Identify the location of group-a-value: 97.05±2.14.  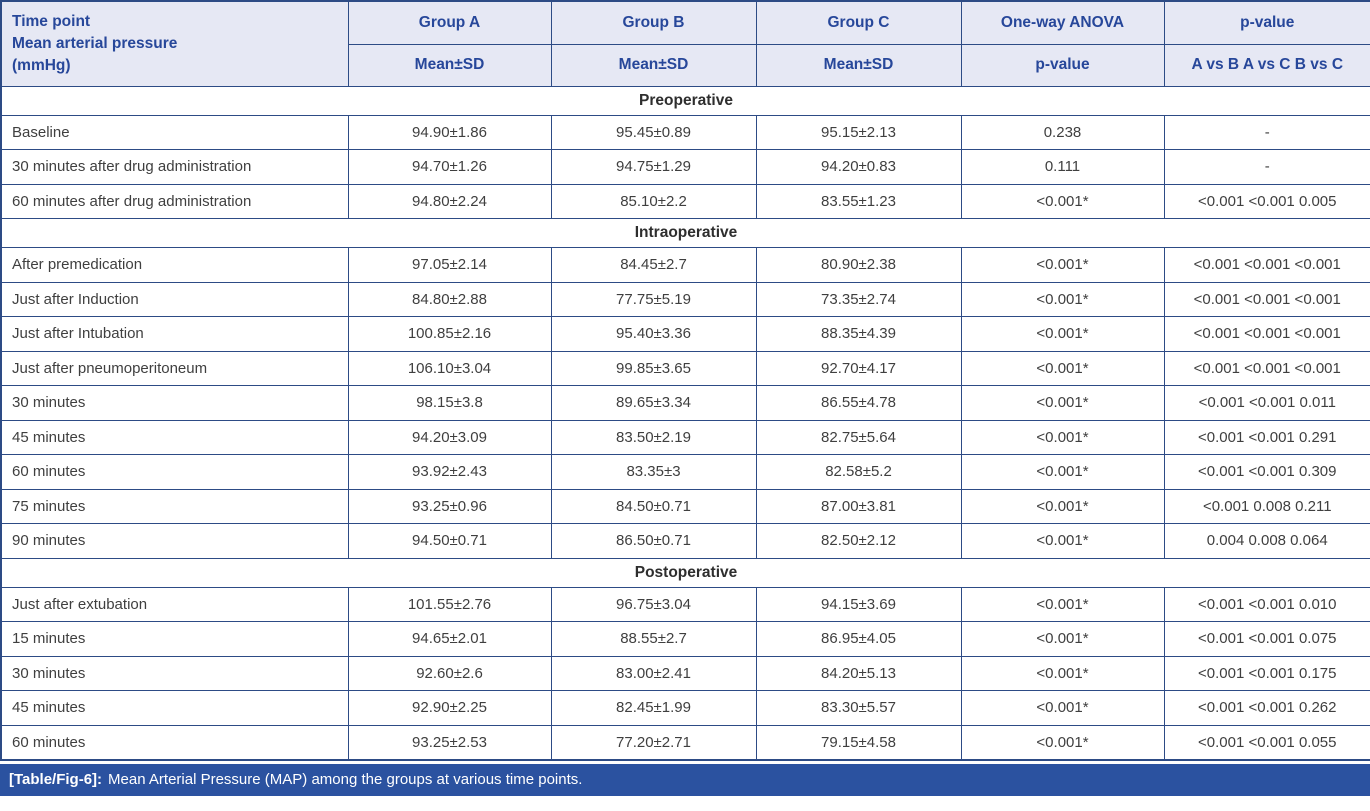
(449, 265).